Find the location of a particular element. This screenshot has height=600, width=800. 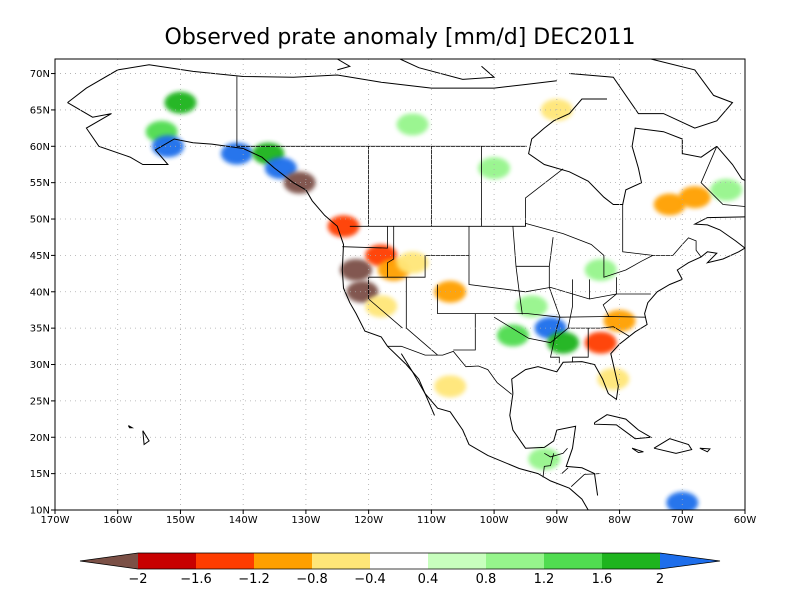

y-tick-label: 35N is located at coordinates (40, 329).